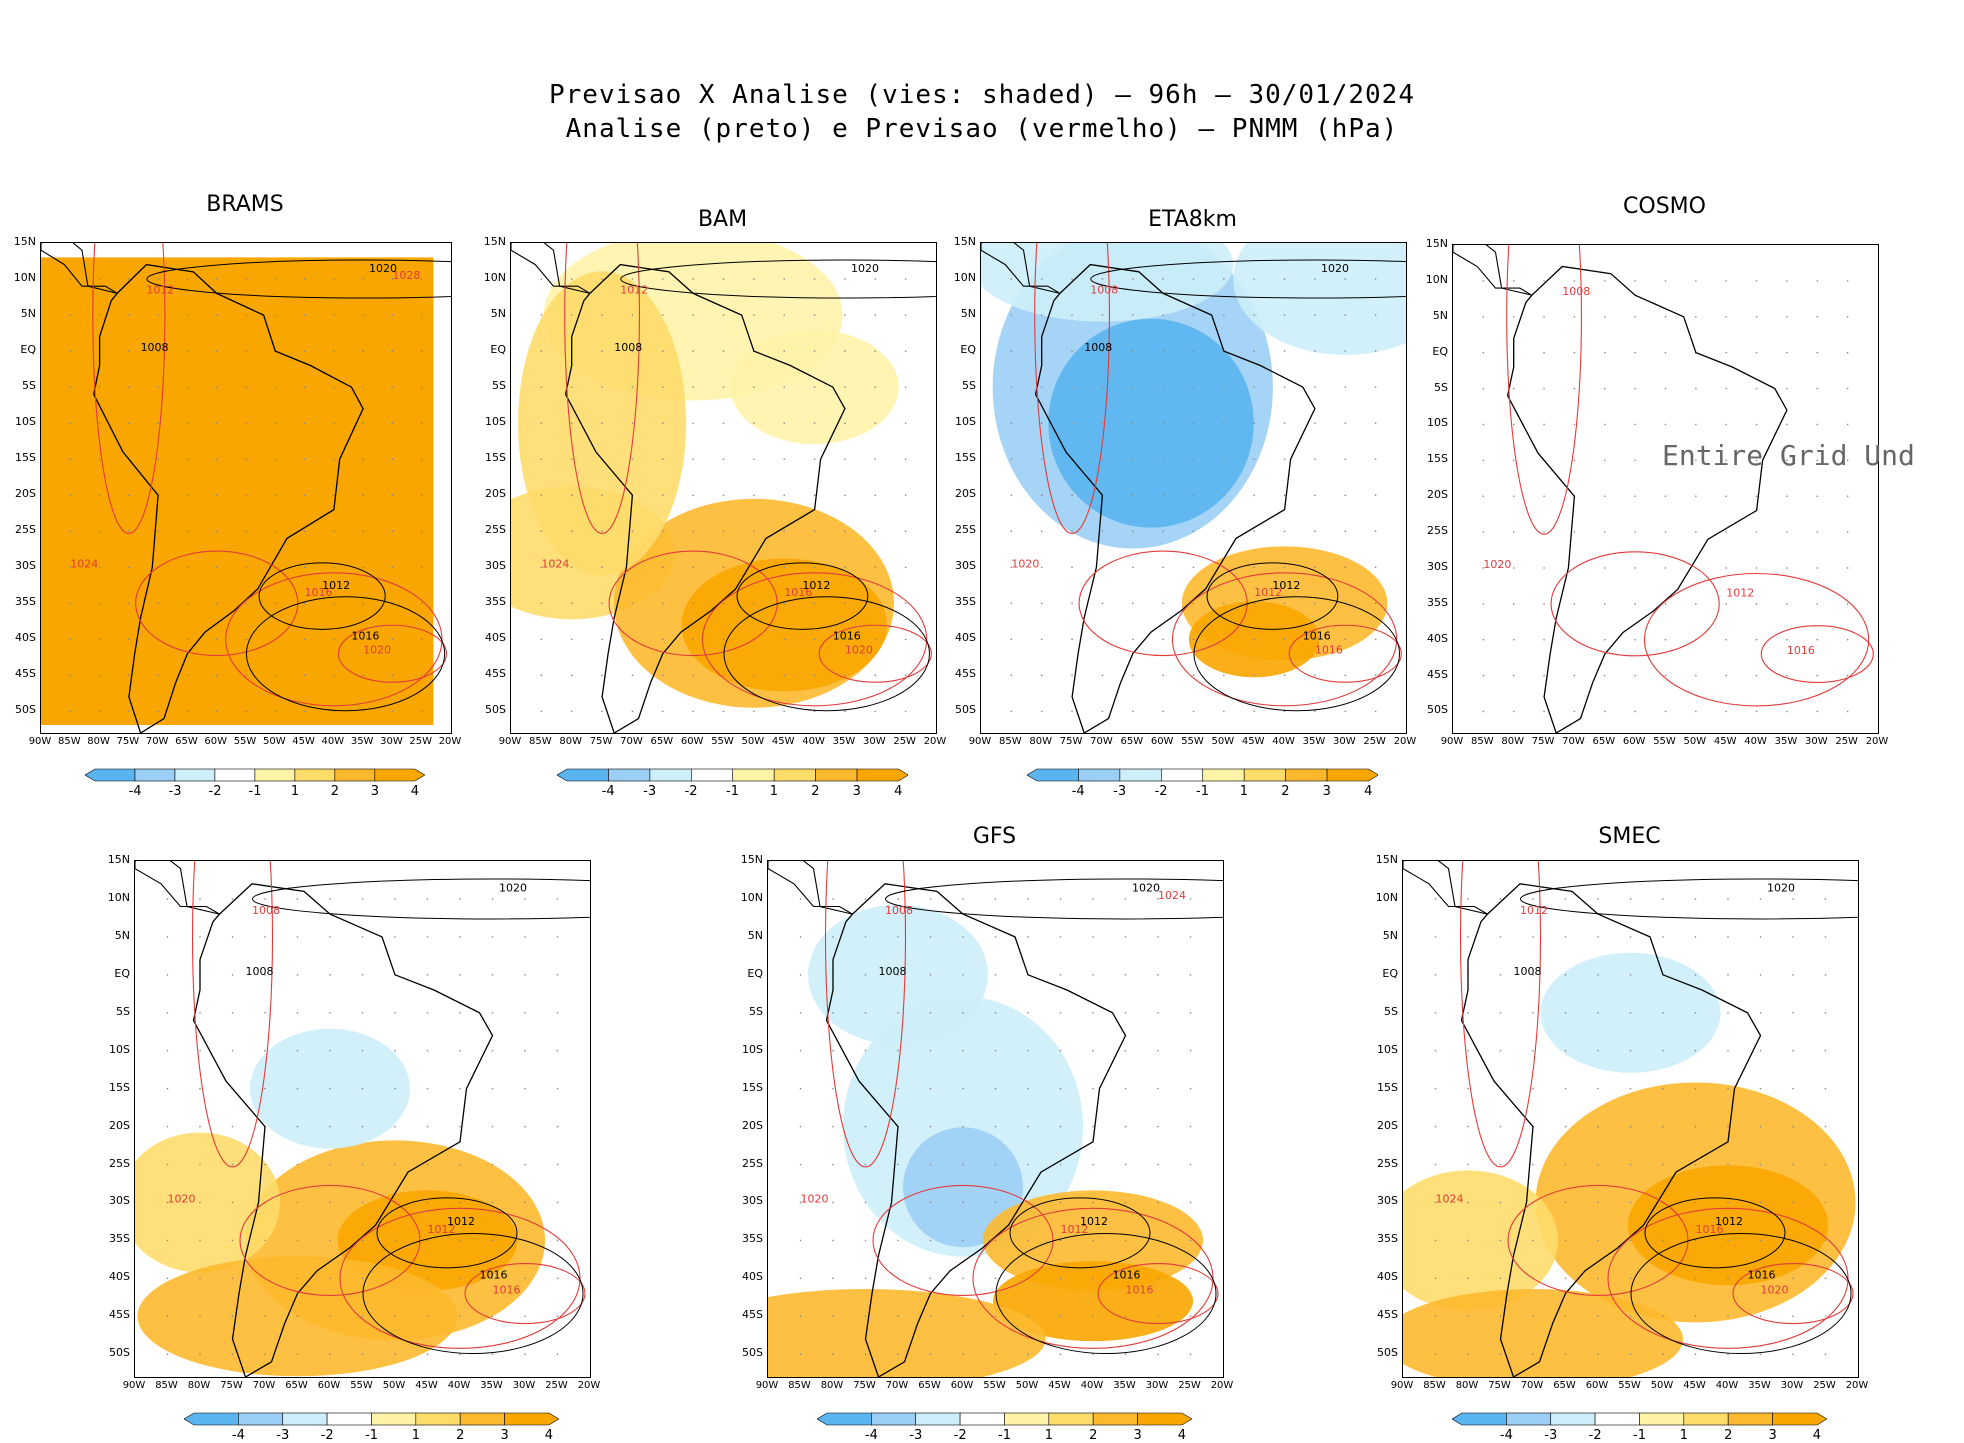  What do you see at coordinates (980, 741) in the screenshot?
I see `lon-tick-label: 90W` at bounding box center [980, 741].